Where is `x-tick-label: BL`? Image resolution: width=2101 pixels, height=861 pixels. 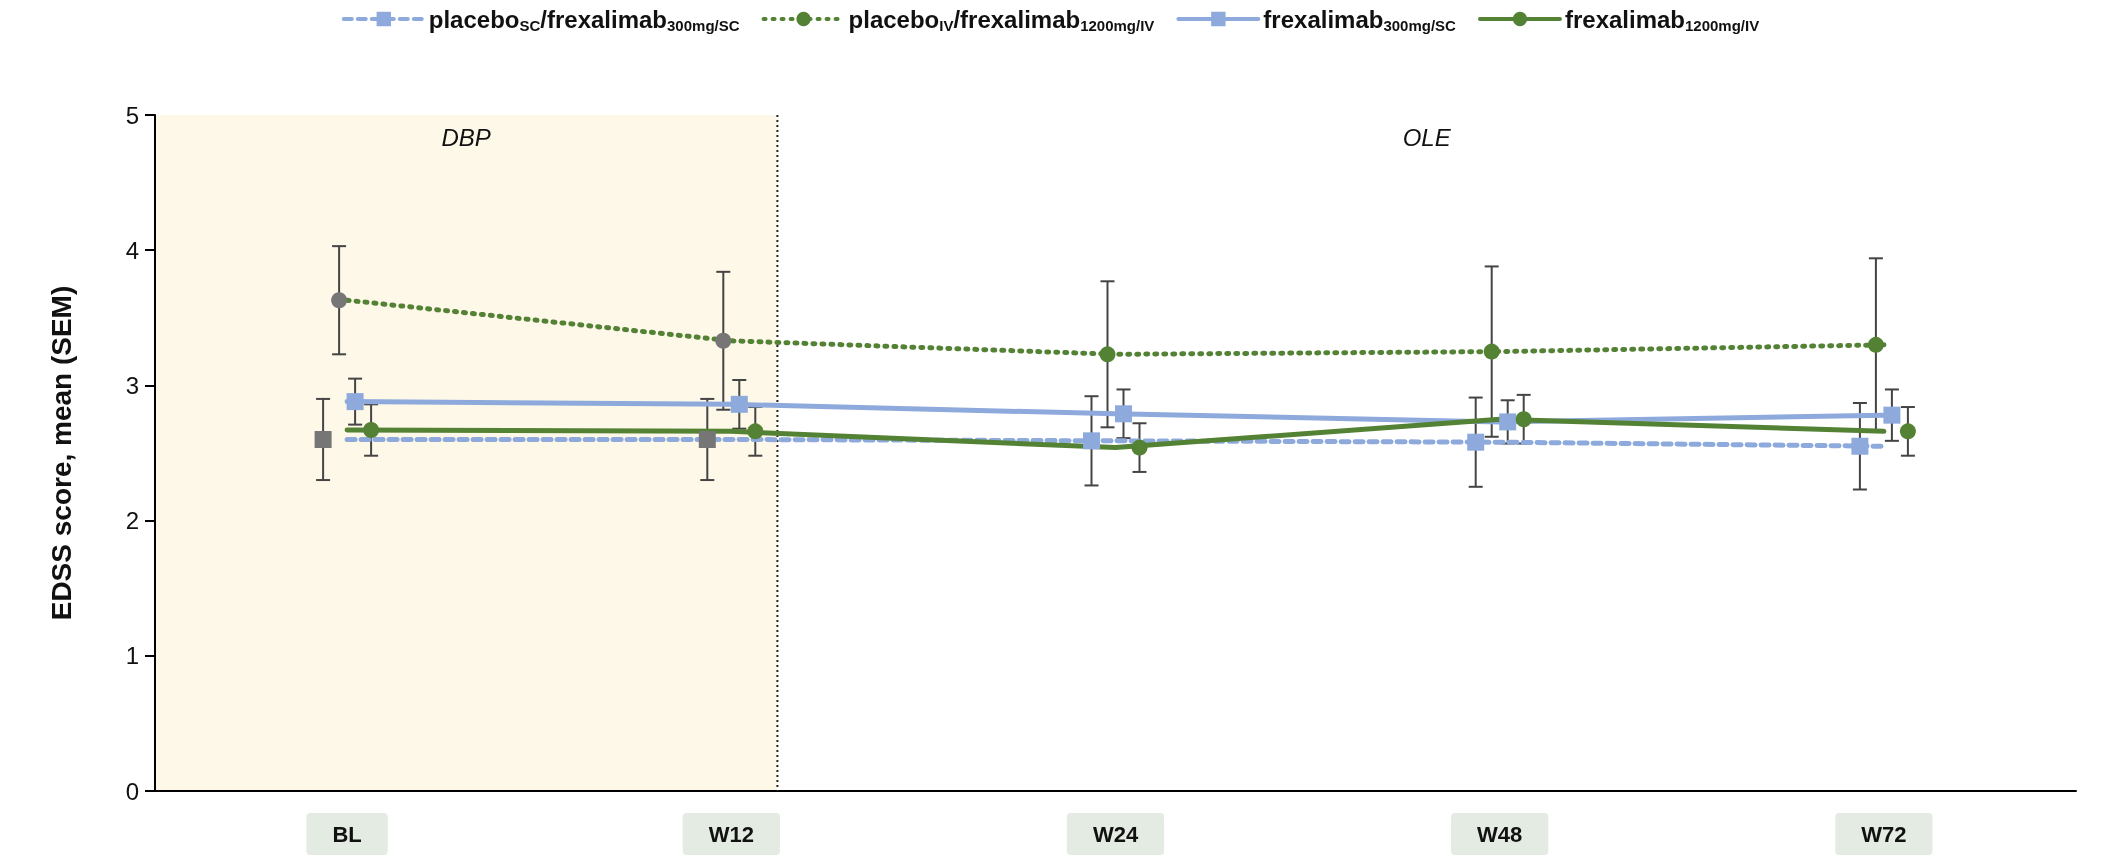
x-tick-label: BL is located at coordinates (347, 834).